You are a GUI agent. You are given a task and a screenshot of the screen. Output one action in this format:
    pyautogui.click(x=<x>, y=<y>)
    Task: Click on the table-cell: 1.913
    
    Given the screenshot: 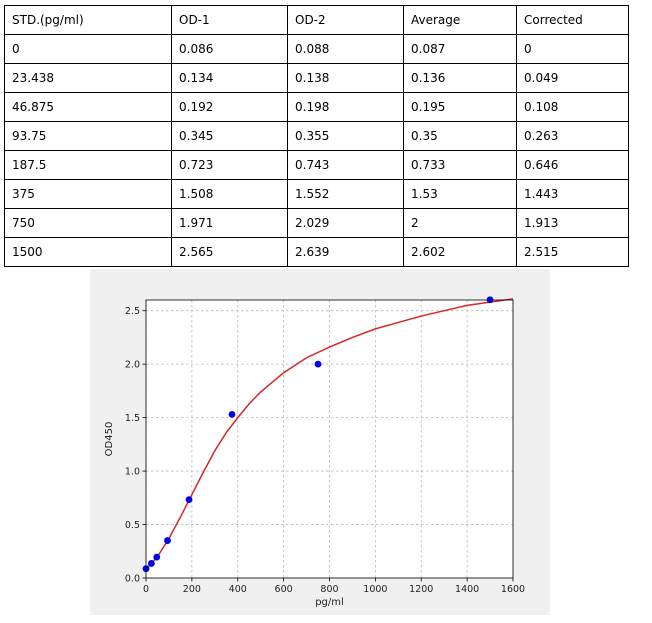 What is the action you would take?
    pyautogui.click(x=572, y=223)
    